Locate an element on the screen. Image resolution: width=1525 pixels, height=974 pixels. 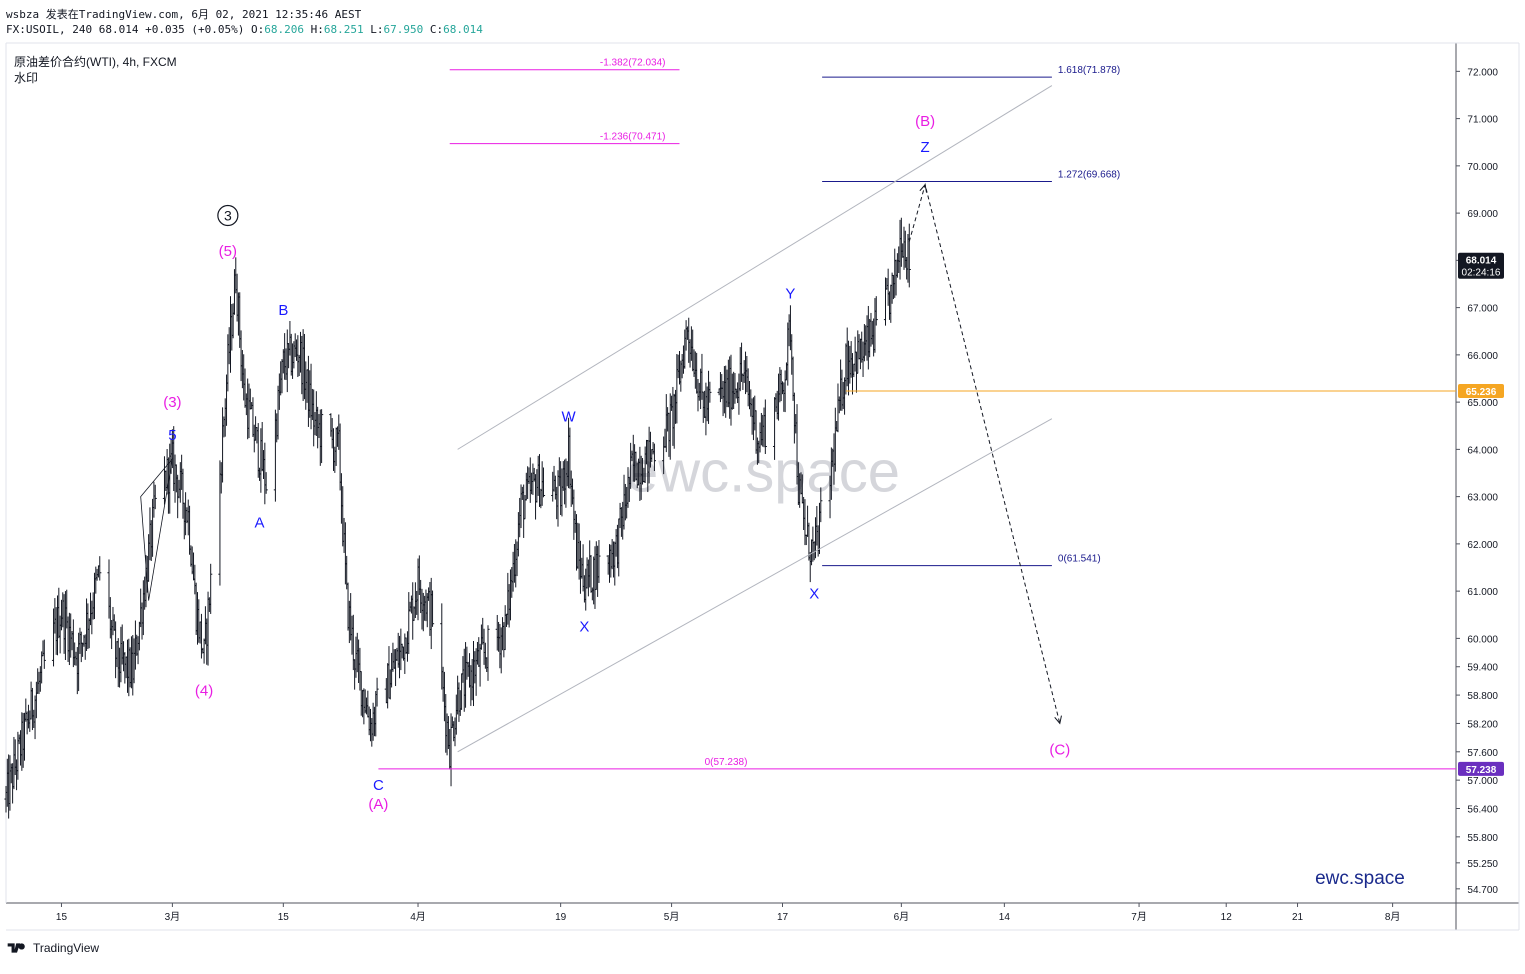
projection-arrow-up is located at coordinates (923, 188).